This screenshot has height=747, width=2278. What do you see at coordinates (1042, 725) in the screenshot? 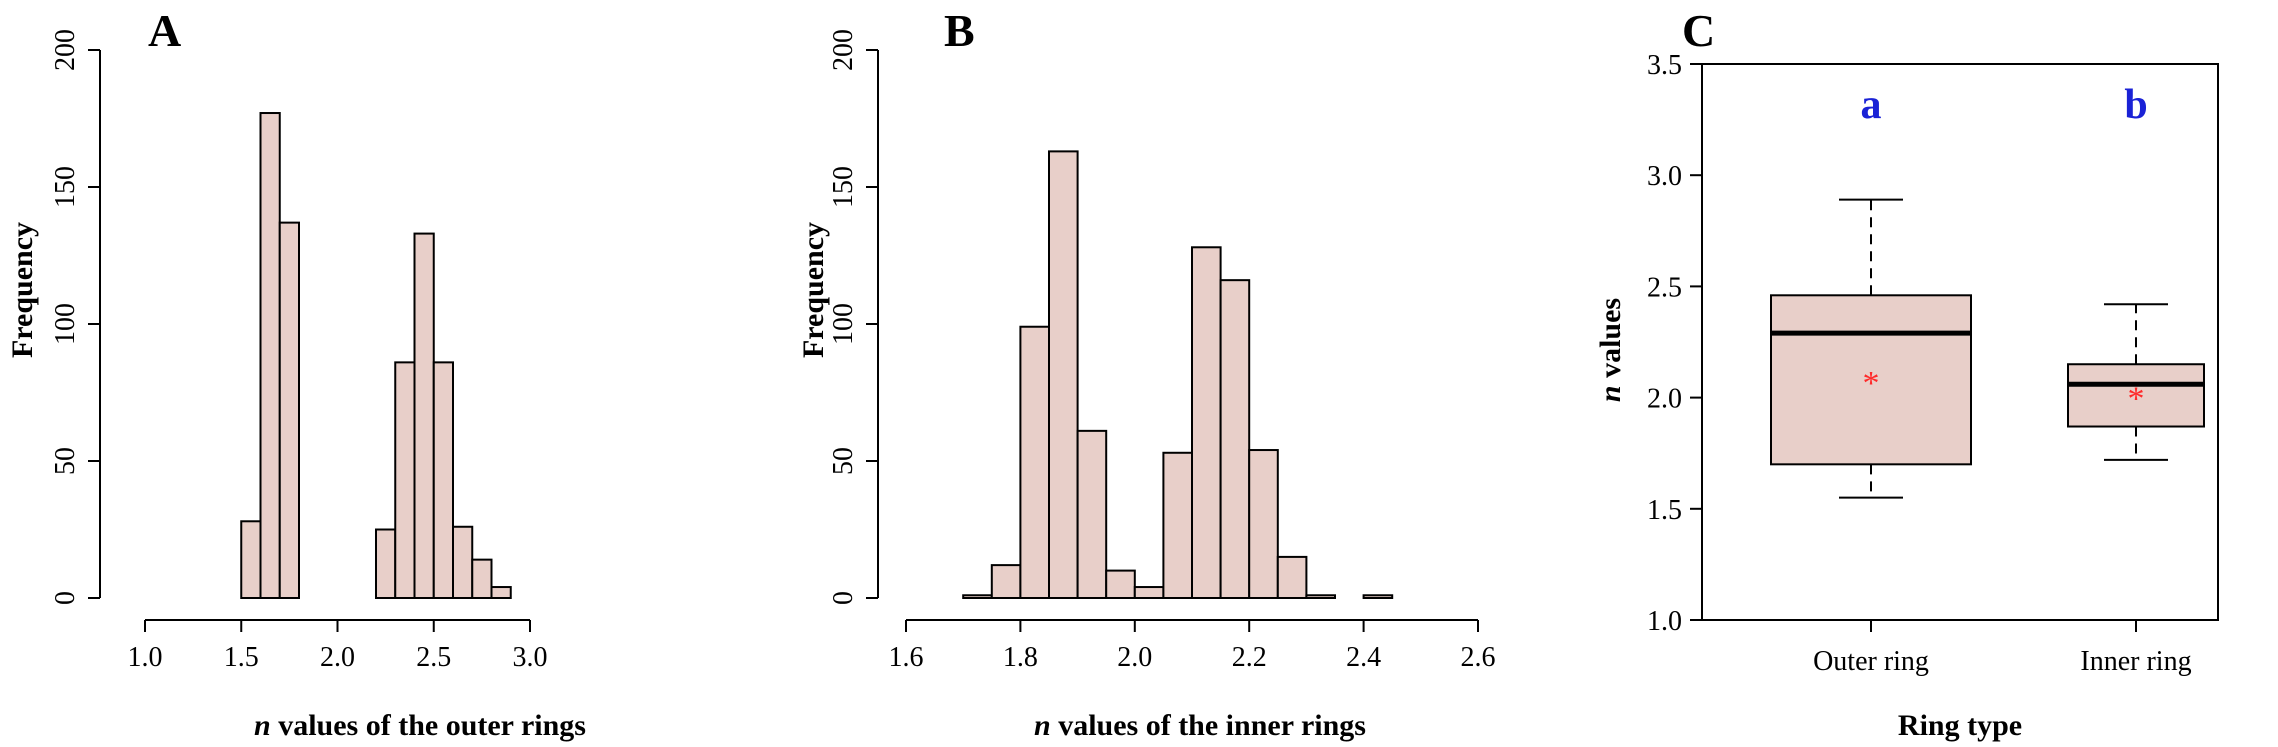
I see `panel-b-x-axis-title-n: n` at bounding box center [1042, 725].